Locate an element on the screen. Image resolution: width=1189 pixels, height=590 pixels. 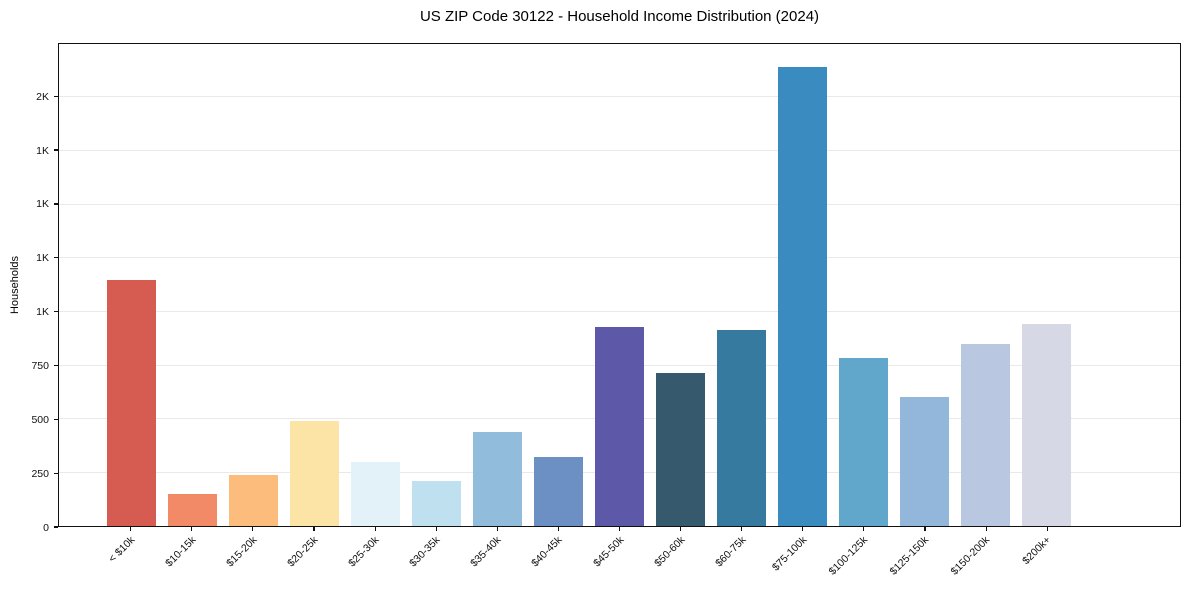
x-tick-label: $50-60k is located at coordinates (669, 552).